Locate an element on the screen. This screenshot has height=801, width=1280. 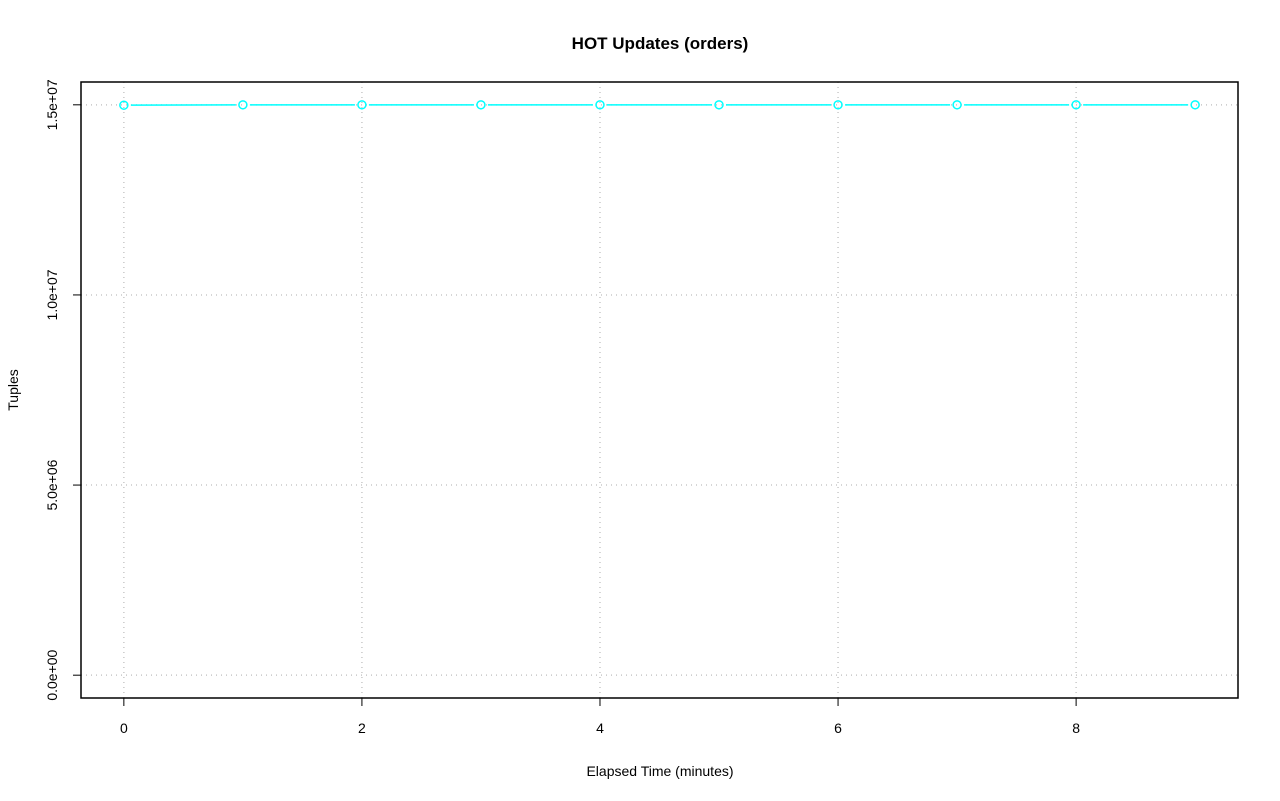
y-tick-label: 0.0e+00 is located at coordinates (52, 674).